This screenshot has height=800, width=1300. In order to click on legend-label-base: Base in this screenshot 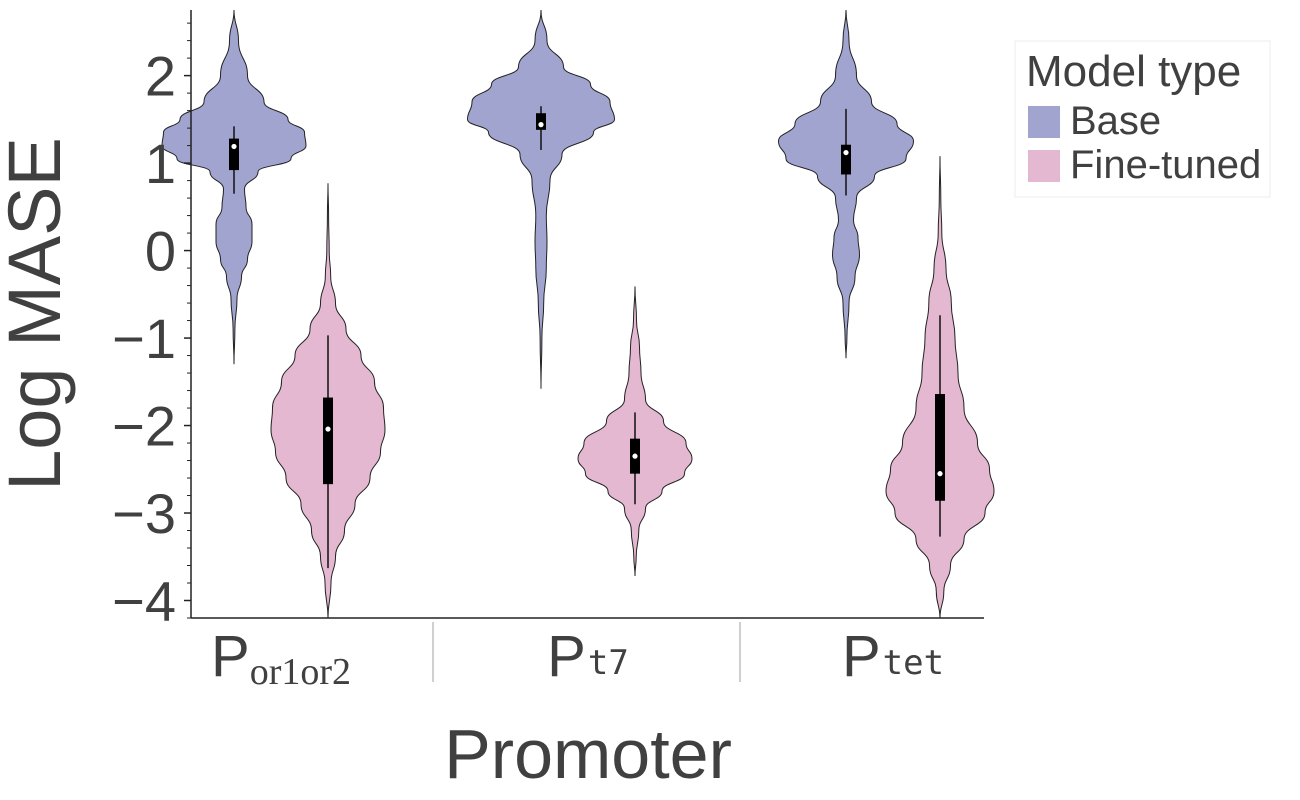, I will do `click(1115, 121)`.